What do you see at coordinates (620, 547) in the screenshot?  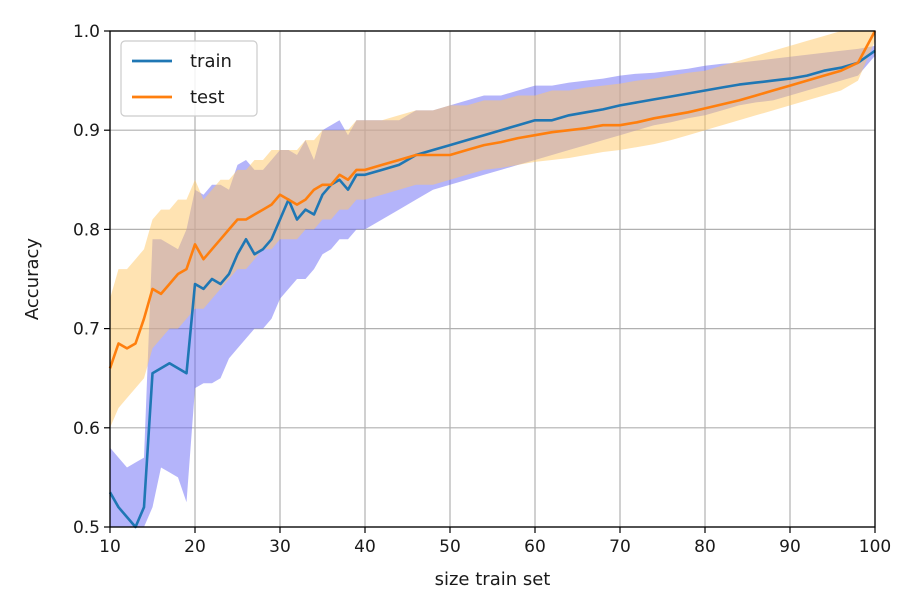 I see `x-tick-label: 70` at bounding box center [620, 547].